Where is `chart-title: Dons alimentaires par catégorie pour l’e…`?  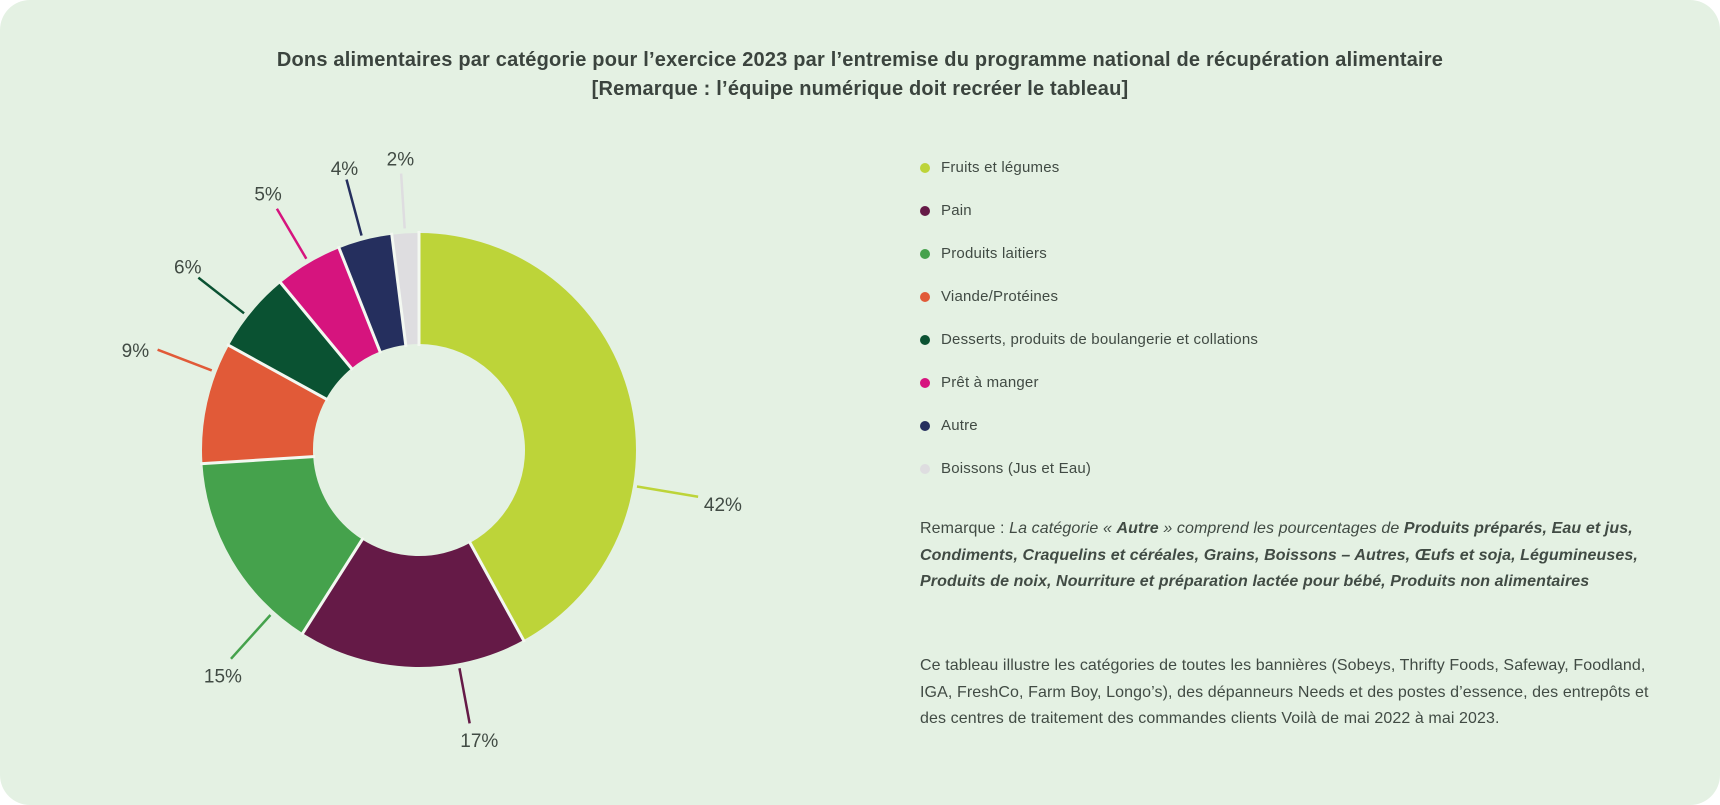
chart-title: Dons alimentaires par catégorie pour l’e… is located at coordinates (860, 75).